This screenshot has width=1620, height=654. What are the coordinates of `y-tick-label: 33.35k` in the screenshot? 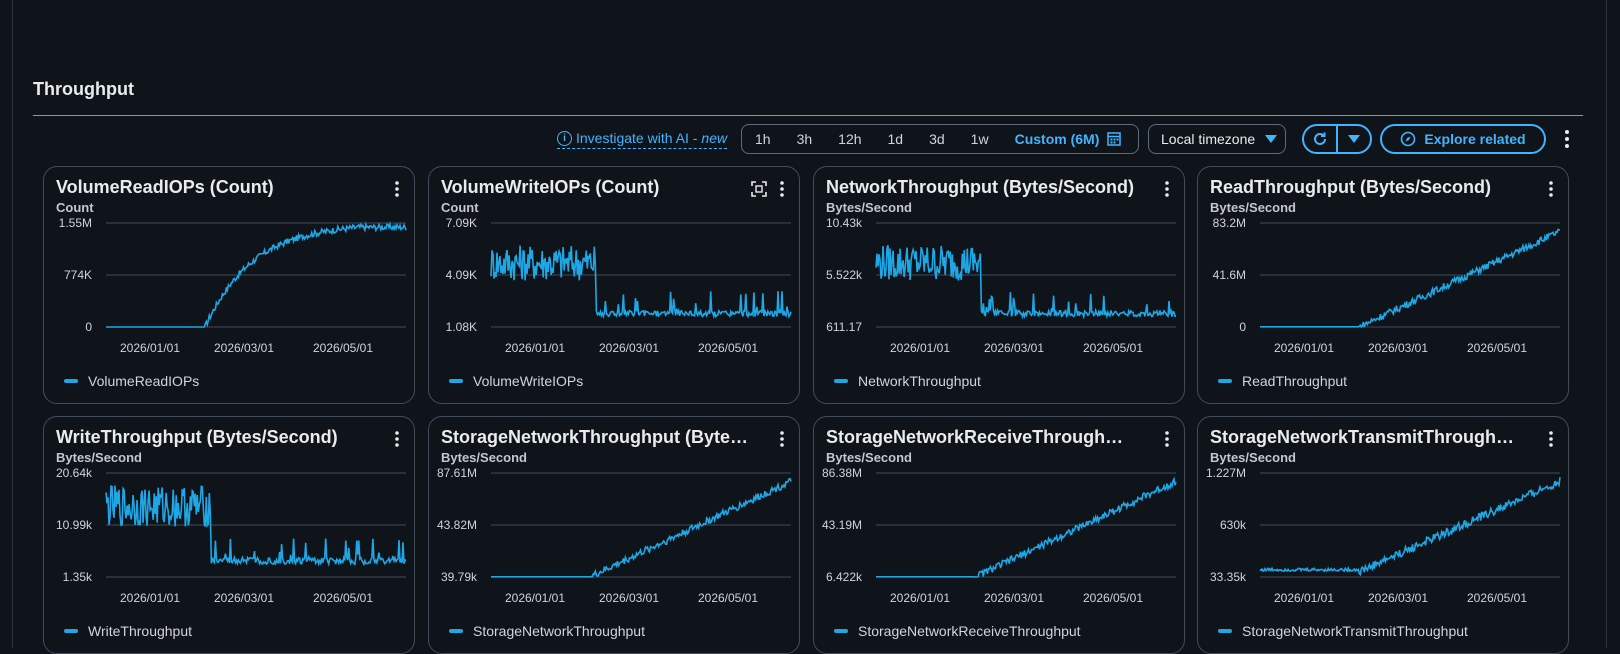 It's located at (1228, 577).